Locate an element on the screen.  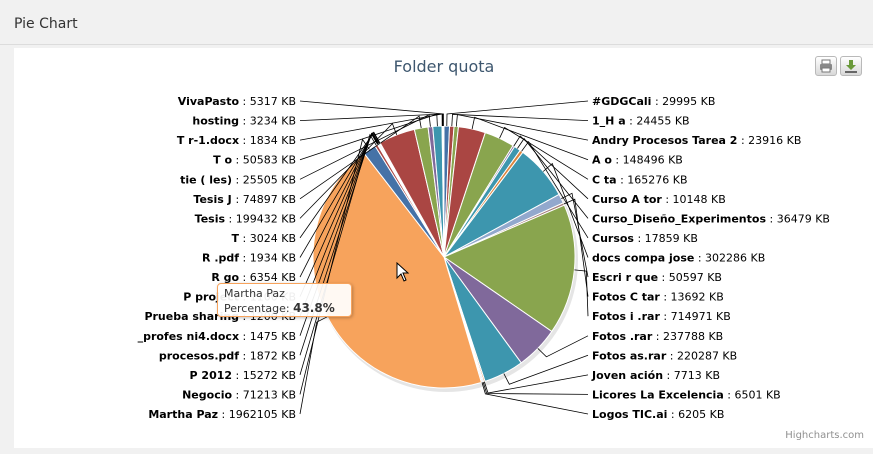
printer-icon is located at coordinates (826, 66).